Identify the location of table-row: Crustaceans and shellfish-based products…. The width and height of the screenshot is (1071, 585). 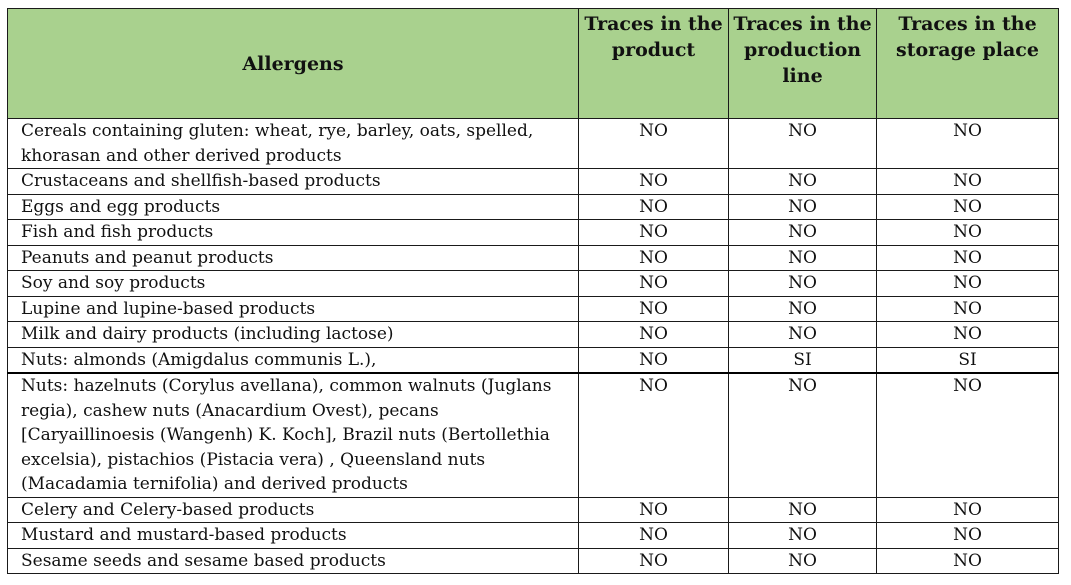
(533, 181).